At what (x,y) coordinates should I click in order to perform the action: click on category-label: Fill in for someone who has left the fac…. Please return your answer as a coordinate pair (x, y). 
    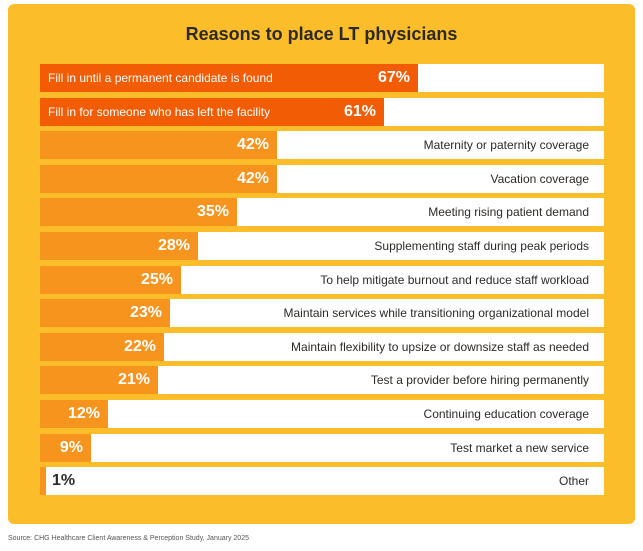
    Looking at the image, I should click on (159, 111).